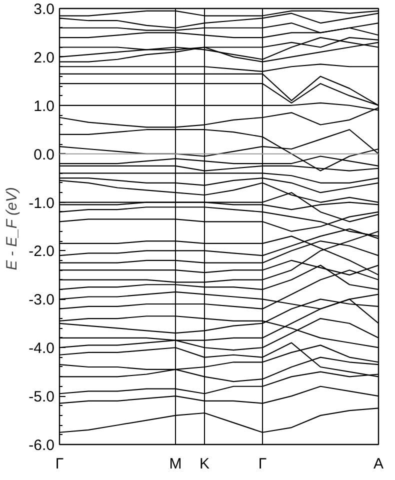 The image size is (395, 480). What do you see at coordinates (41, 300) in the screenshot?
I see `y-tick-label: -3.0` at bounding box center [41, 300].